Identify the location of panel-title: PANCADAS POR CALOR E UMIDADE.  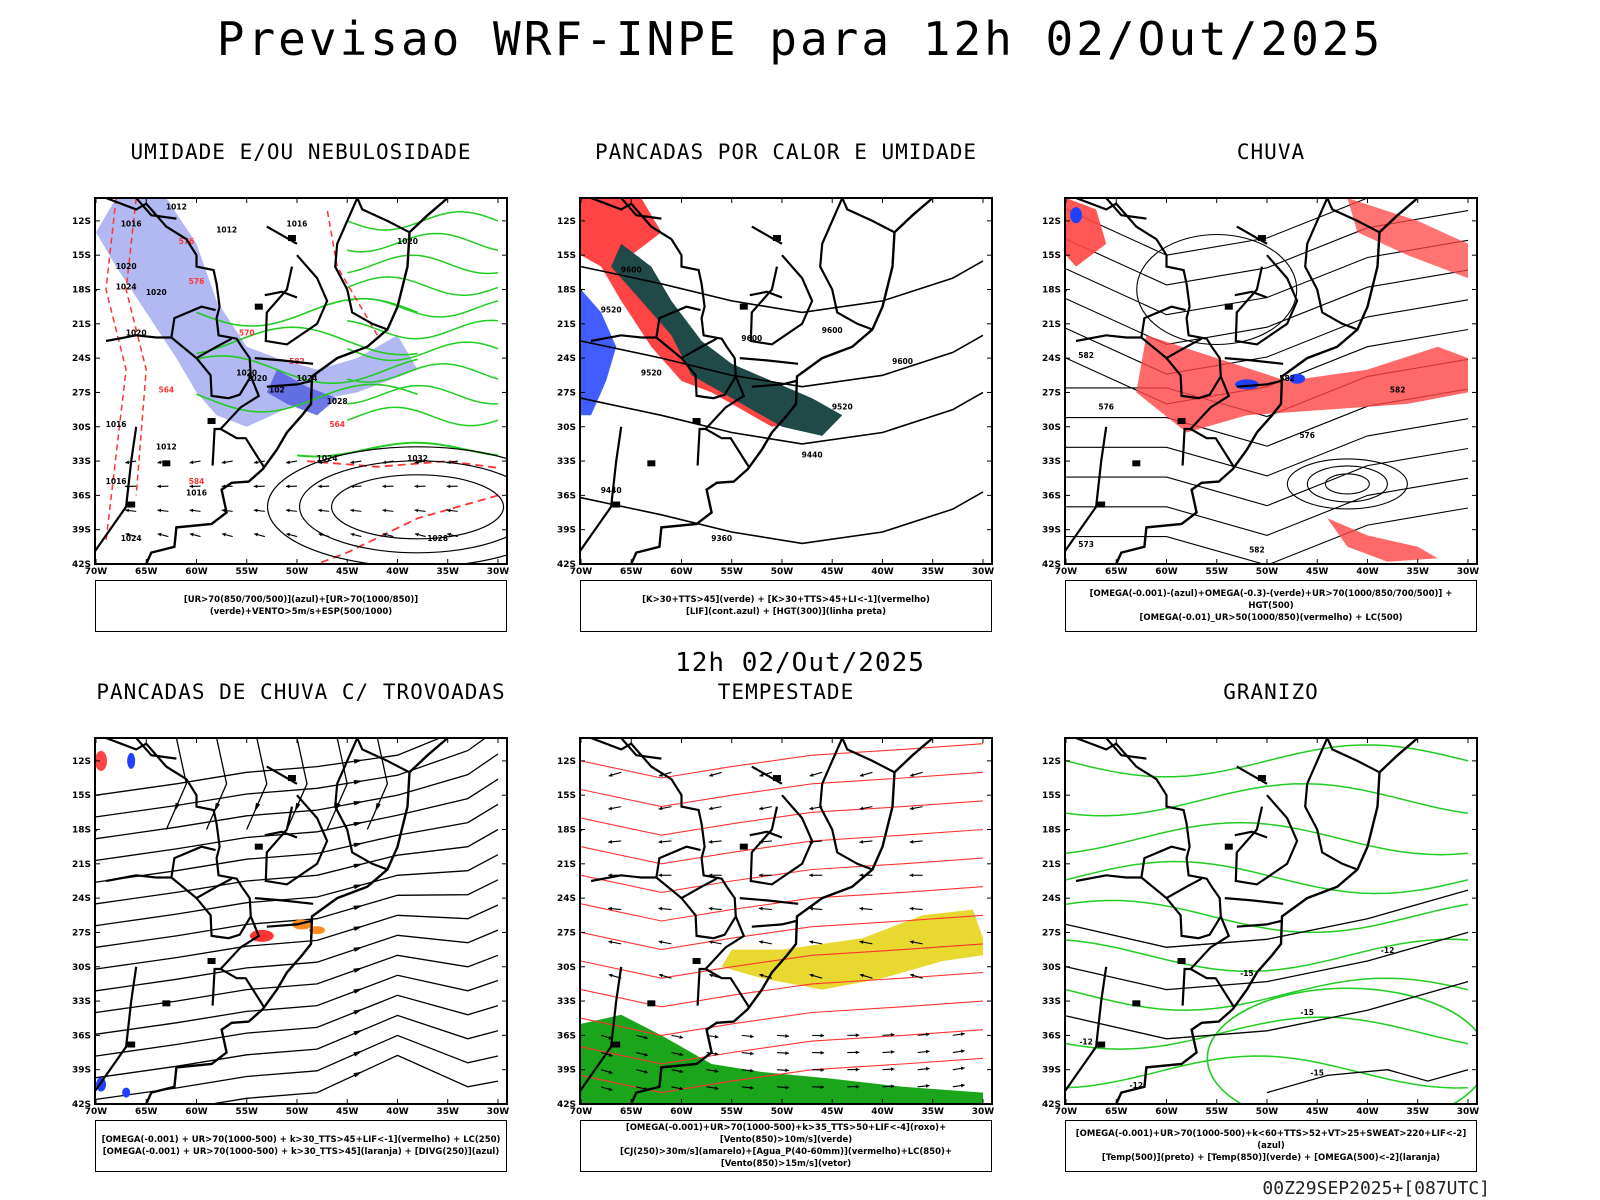
(785, 152).